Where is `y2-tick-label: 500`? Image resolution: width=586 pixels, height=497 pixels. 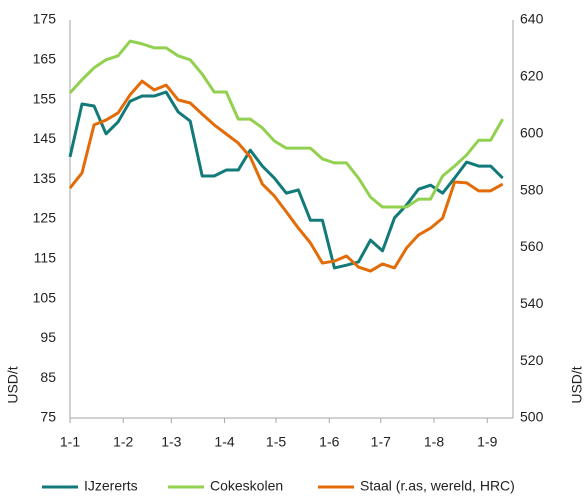 y2-tick-label: 500 is located at coordinates (532, 417).